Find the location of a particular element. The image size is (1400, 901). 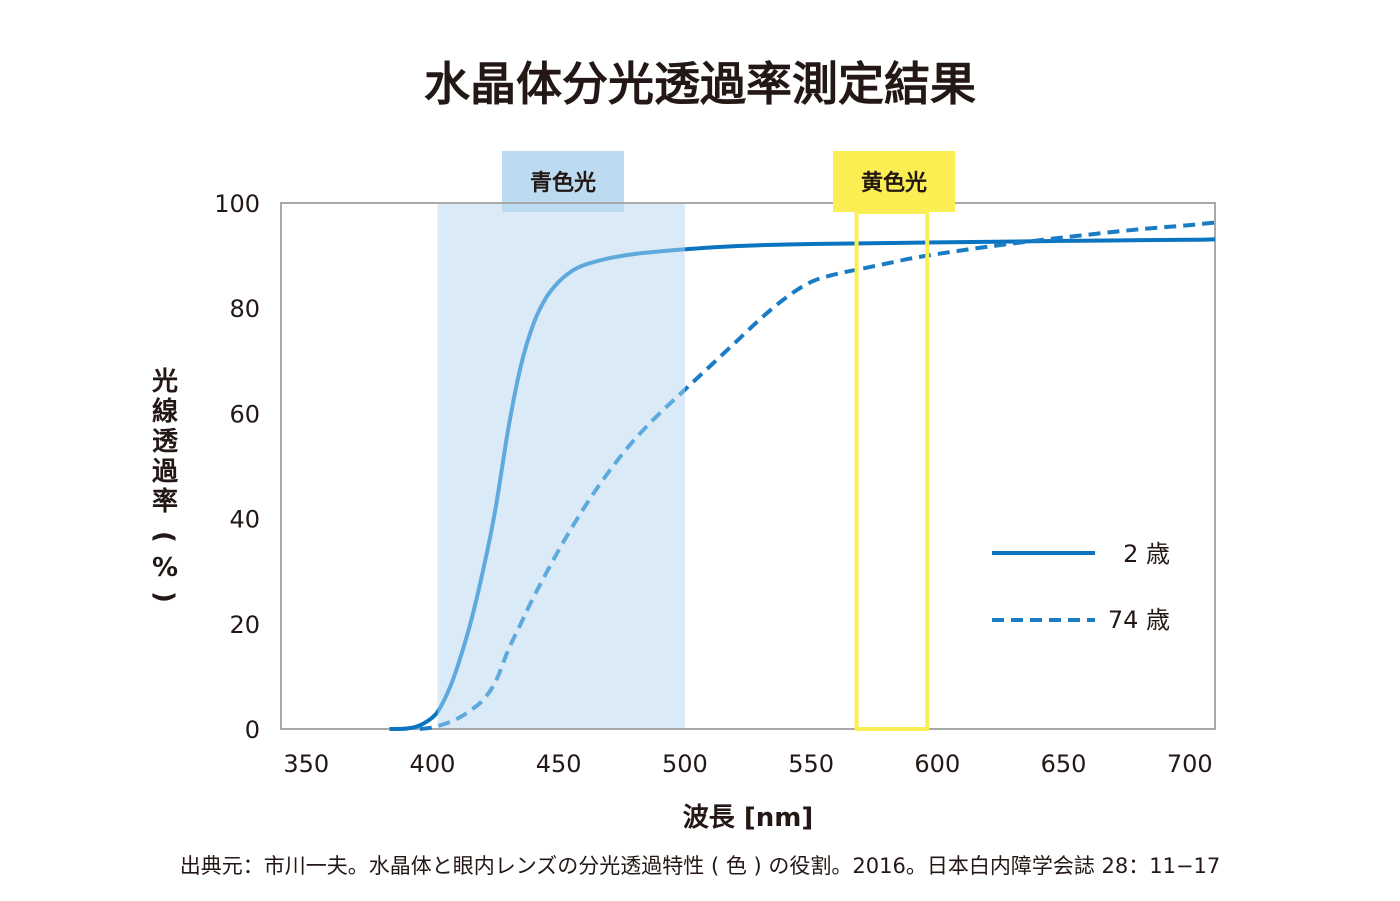

legend-label-2-years: 2 歳 is located at coordinates (1146, 554).